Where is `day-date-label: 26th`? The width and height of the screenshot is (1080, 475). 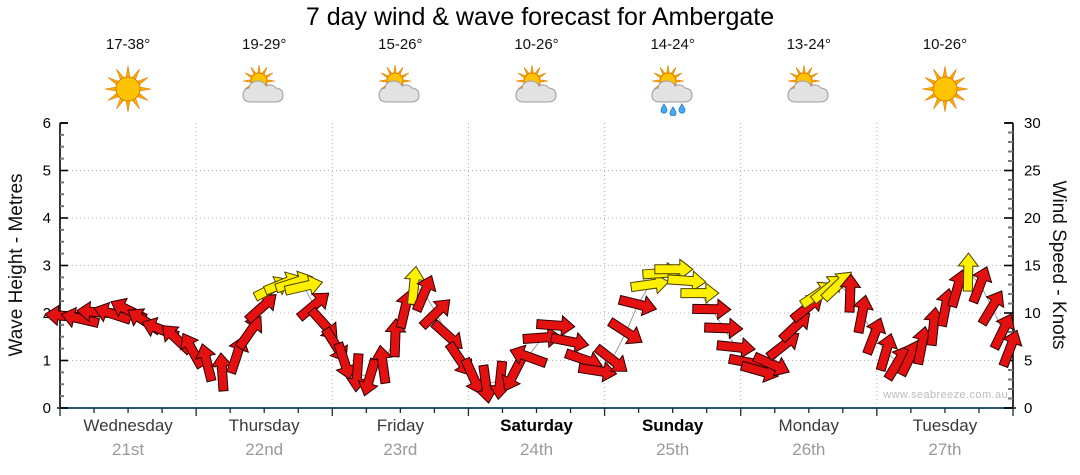
day-date-label: 26th is located at coordinates (809, 449).